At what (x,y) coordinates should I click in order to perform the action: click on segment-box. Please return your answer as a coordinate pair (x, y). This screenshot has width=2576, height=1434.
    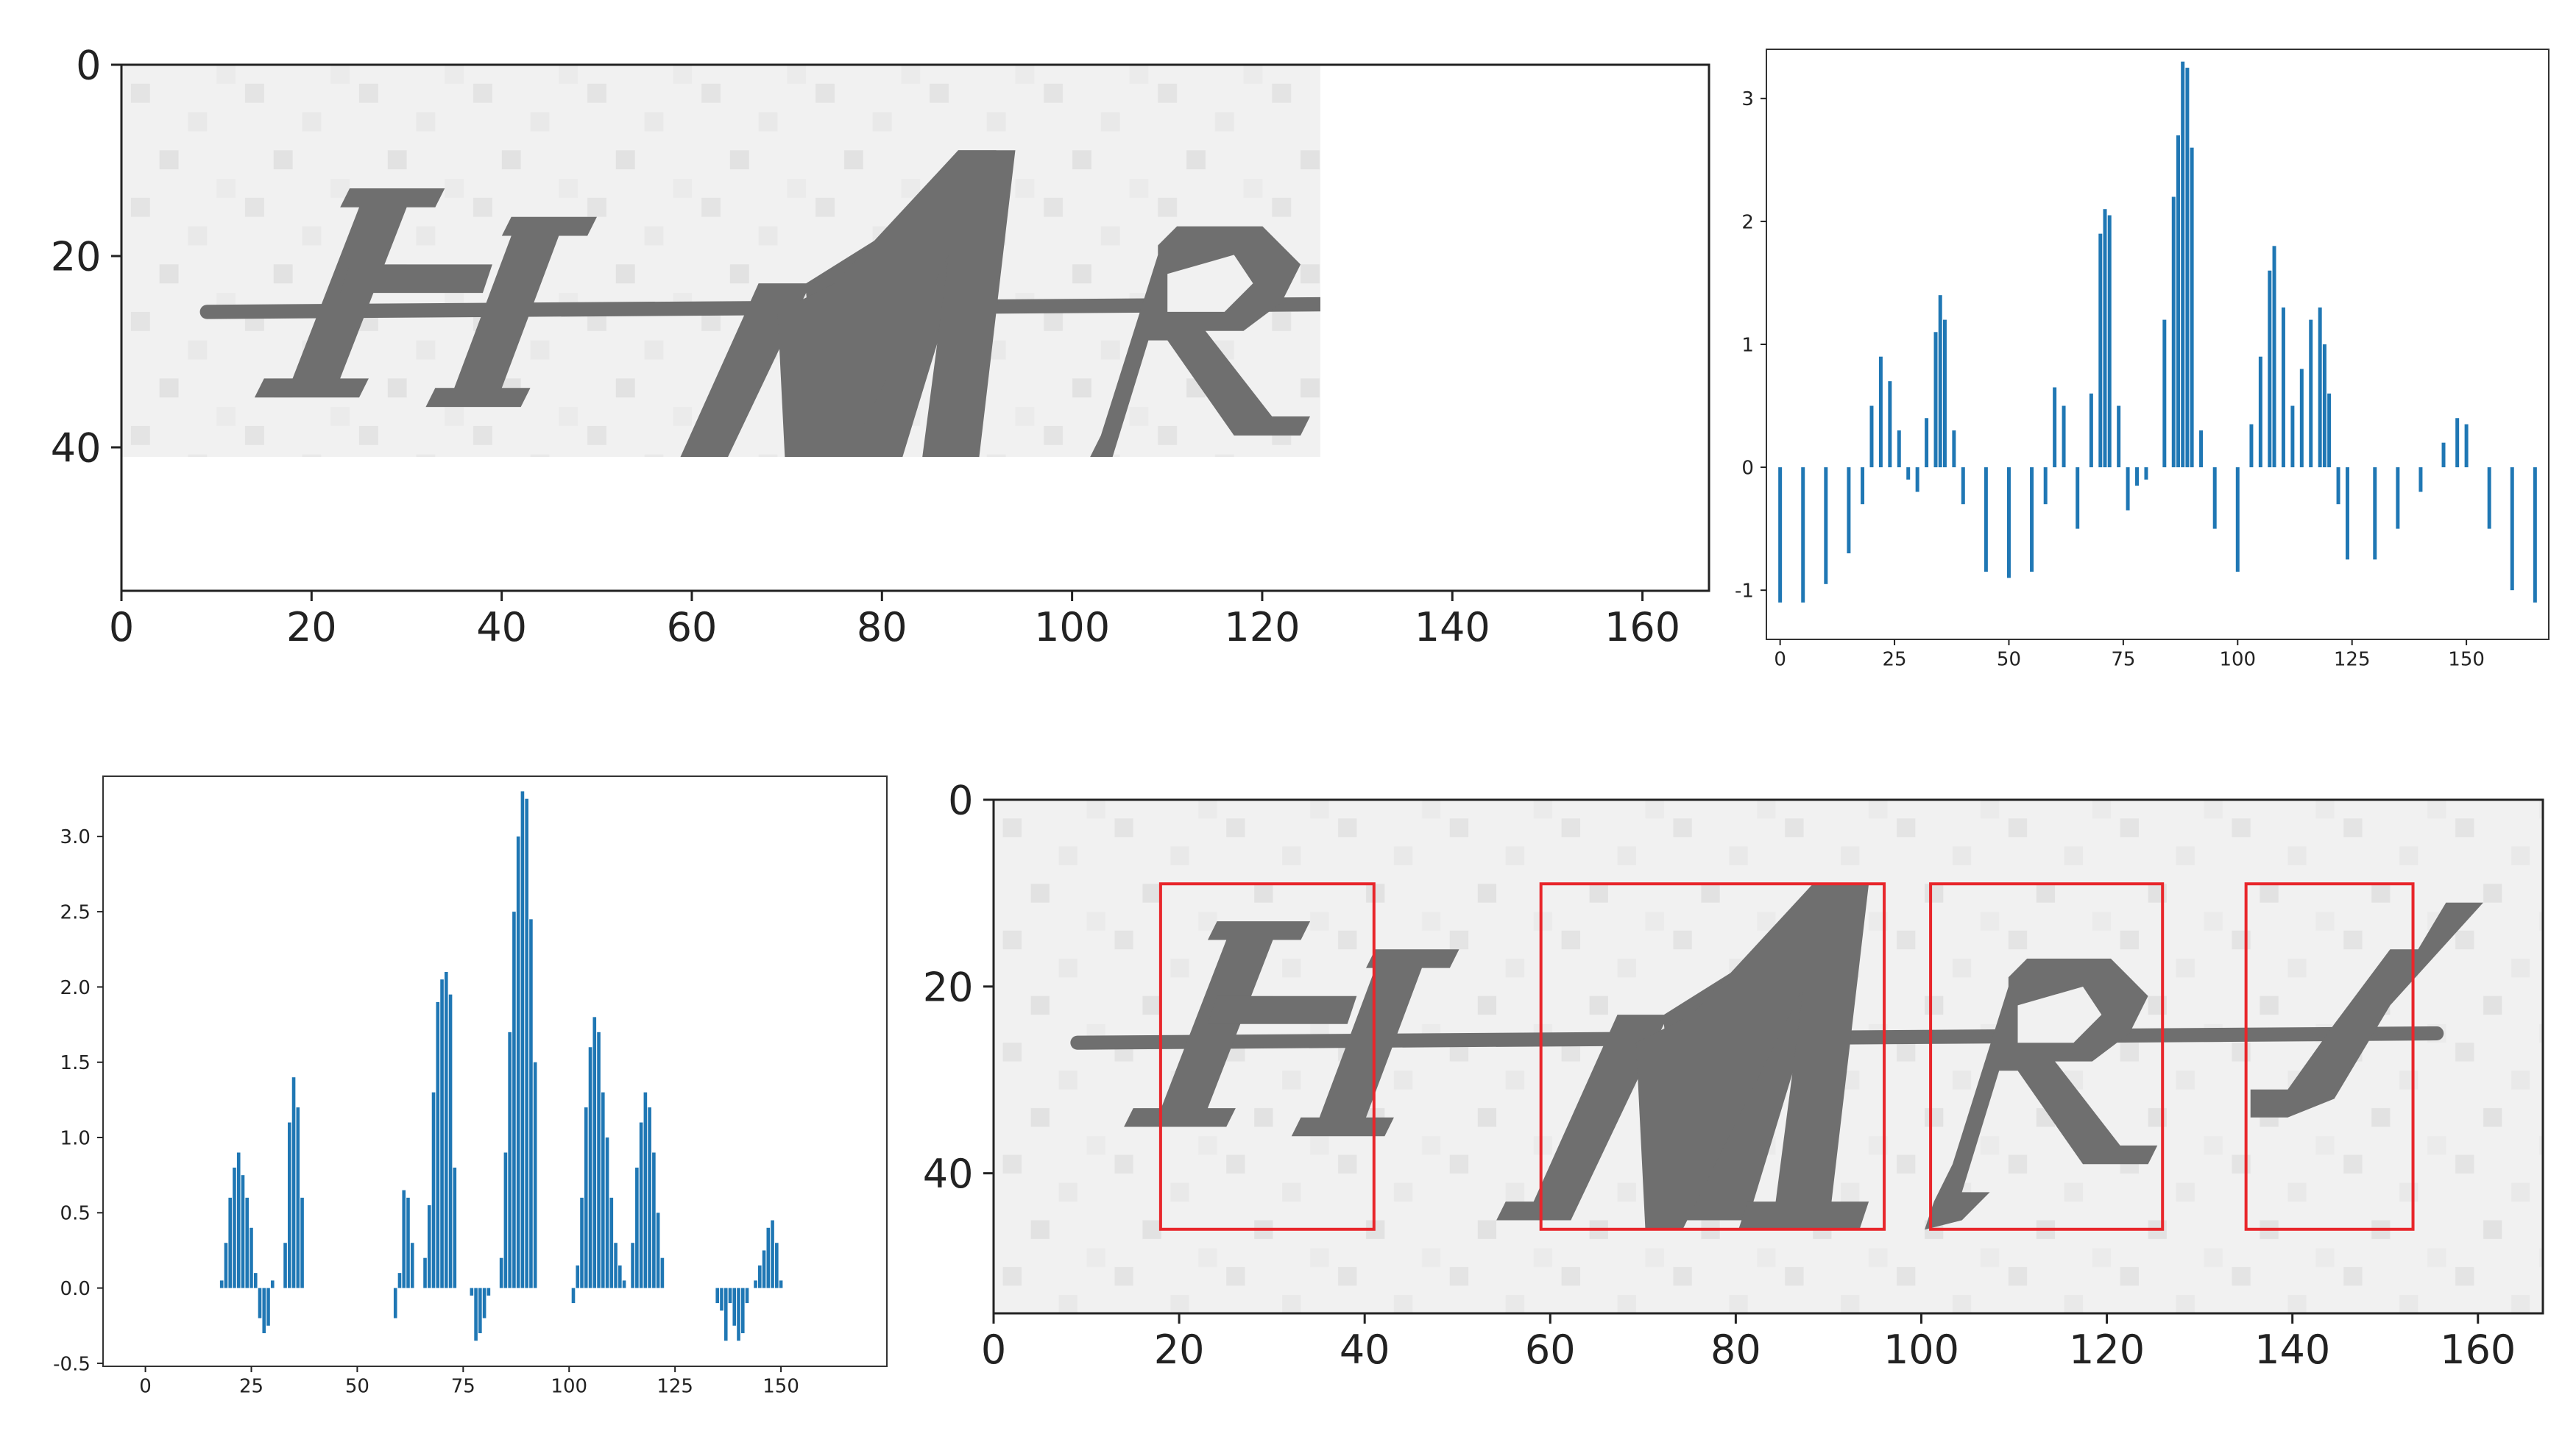
    Looking at the image, I should click on (2047, 1056).